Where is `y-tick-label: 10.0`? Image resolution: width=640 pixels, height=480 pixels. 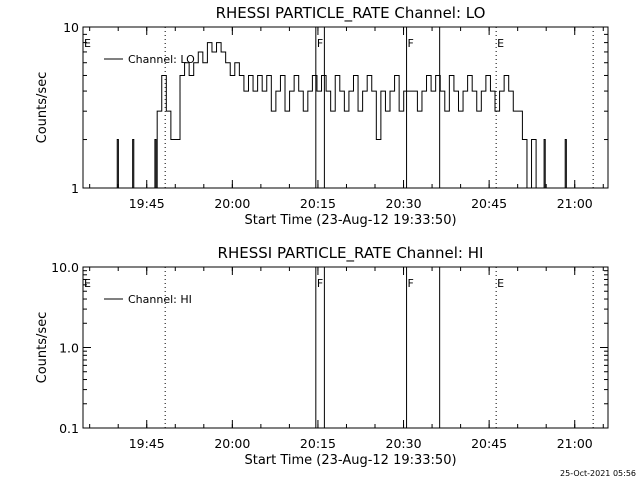
y-tick-label: 10.0 is located at coordinates (65, 267).